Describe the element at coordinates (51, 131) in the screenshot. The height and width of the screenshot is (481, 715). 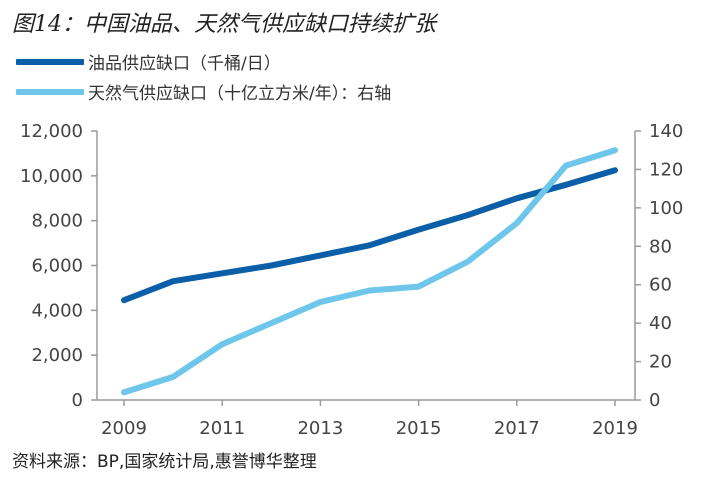
I see `left-tick-label: 12,000` at that location.